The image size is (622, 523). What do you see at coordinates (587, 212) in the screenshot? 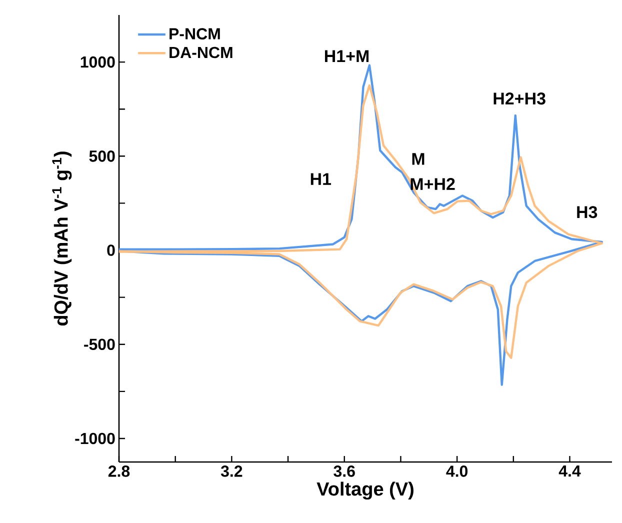
I see `annotation: H3` at bounding box center [587, 212].